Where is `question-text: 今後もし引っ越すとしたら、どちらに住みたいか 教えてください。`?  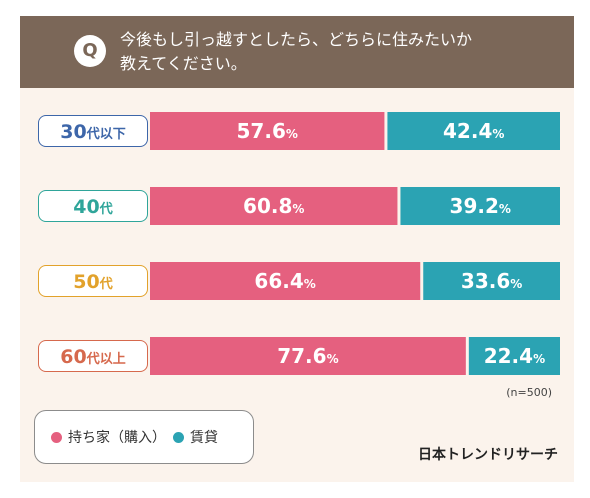 question-text: 今後もし引っ越すとしたら、どちらに住みたいか 教えてください。 is located at coordinates (296, 51).